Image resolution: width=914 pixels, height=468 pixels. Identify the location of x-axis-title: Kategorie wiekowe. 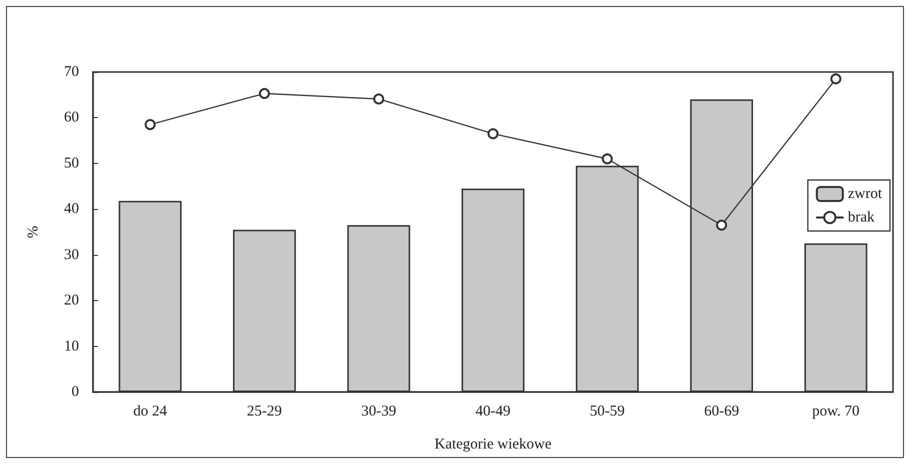
(493, 444).